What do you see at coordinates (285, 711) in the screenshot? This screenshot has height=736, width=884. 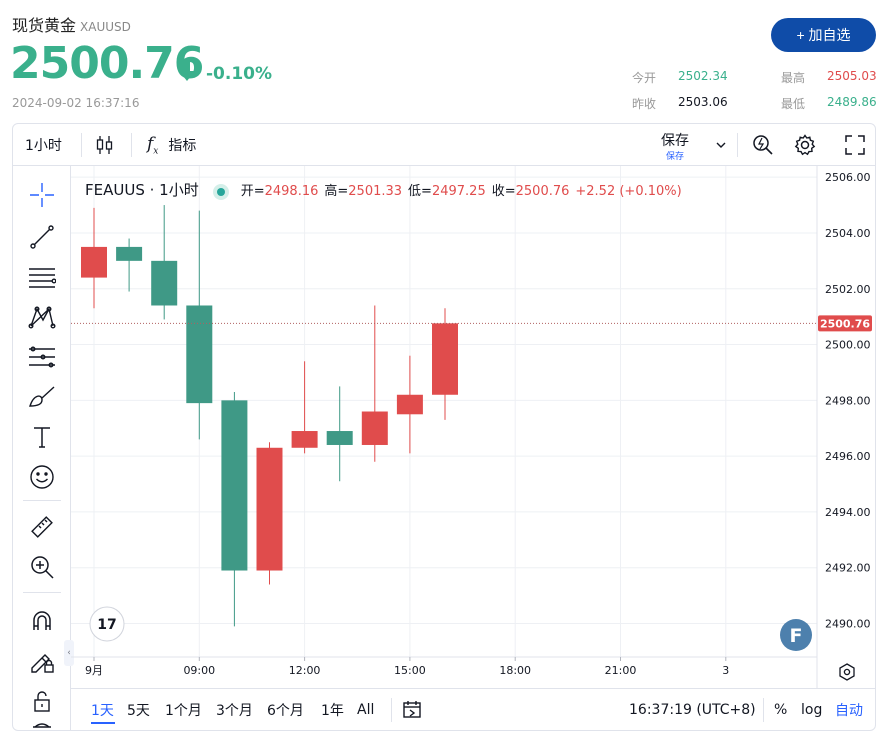 I see `range-6m: 6个月` at bounding box center [285, 711].